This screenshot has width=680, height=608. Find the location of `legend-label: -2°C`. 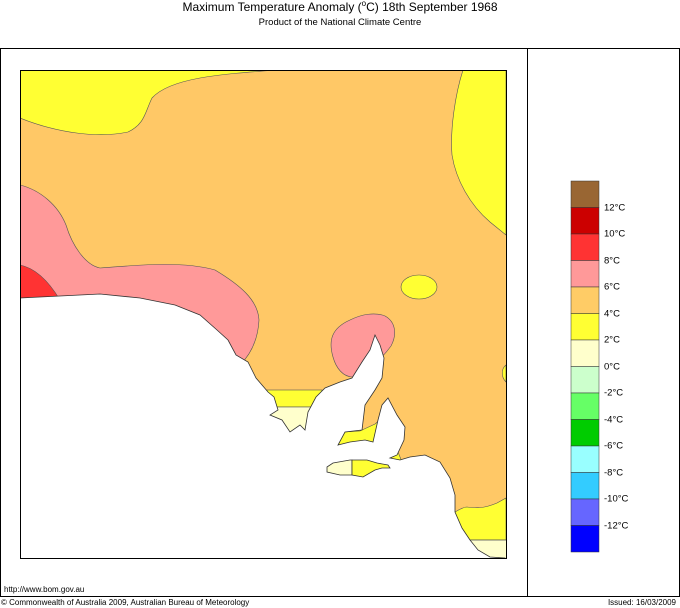

legend-label: -2°C is located at coordinates (614, 393).